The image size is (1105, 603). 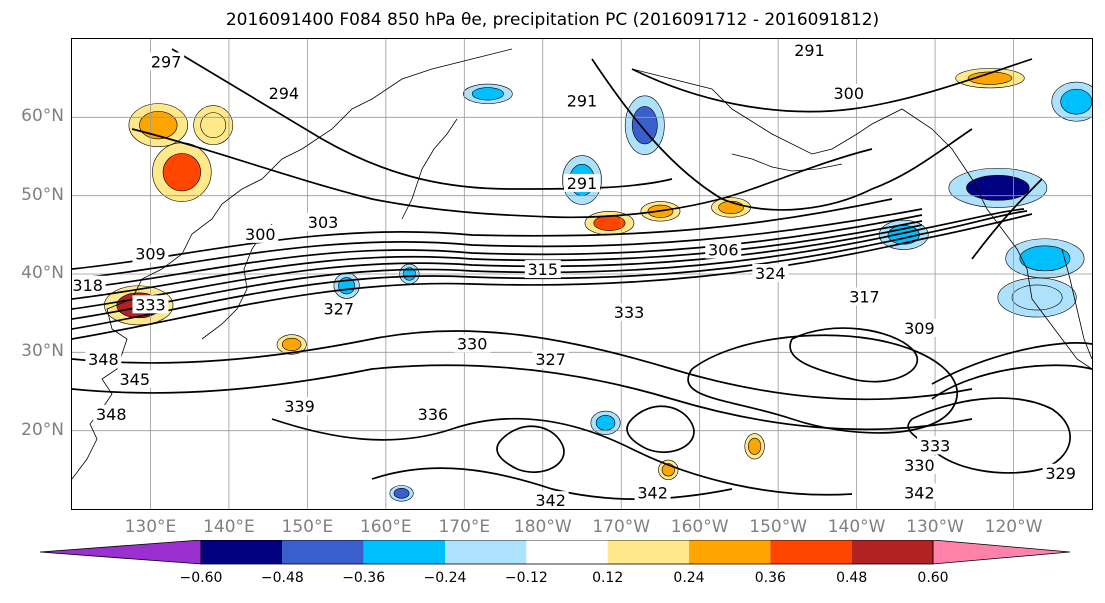 I want to click on colorbar-extend-high, so click(x=1001, y=552).